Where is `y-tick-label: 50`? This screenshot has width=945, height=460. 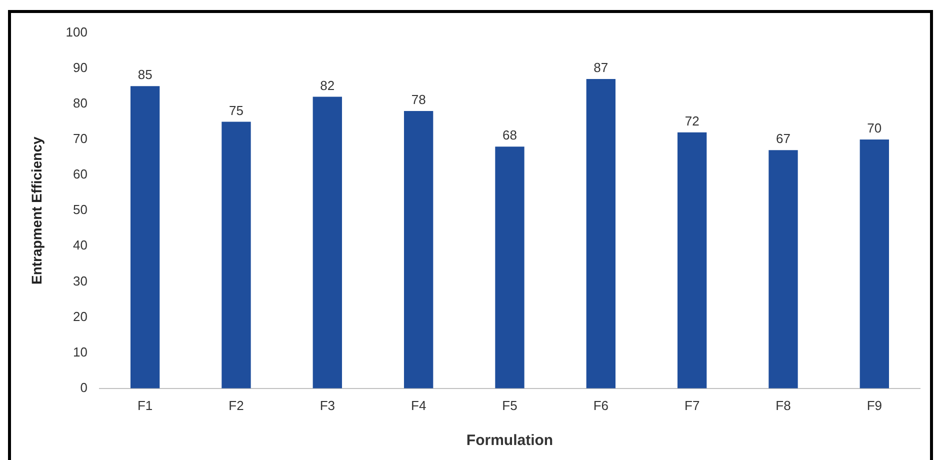
y-tick-label: 50 is located at coordinates (80, 210).